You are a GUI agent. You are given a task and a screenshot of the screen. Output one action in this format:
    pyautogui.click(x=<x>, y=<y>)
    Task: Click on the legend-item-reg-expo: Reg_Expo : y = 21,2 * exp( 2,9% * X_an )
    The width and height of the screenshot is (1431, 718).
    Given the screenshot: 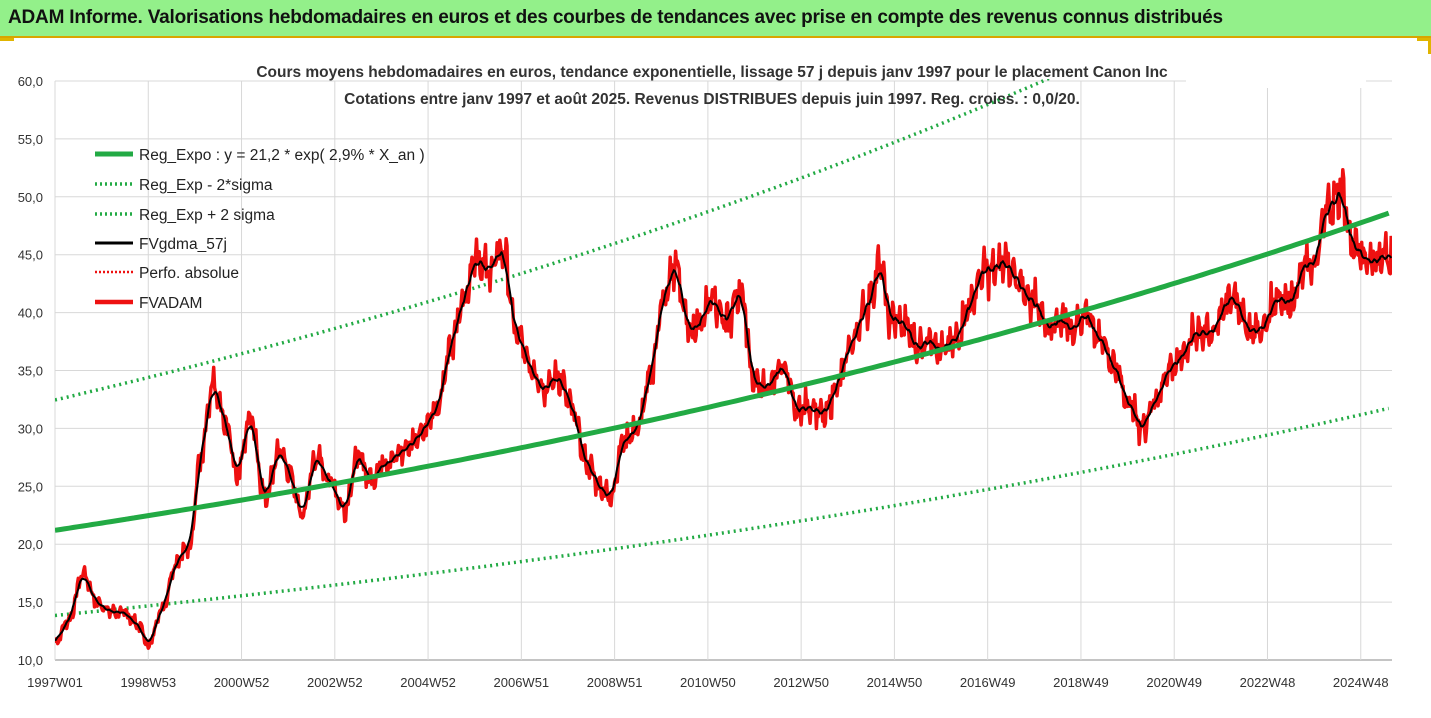 What is the action you would take?
    pyautogui.click(x=260, y=155)
    